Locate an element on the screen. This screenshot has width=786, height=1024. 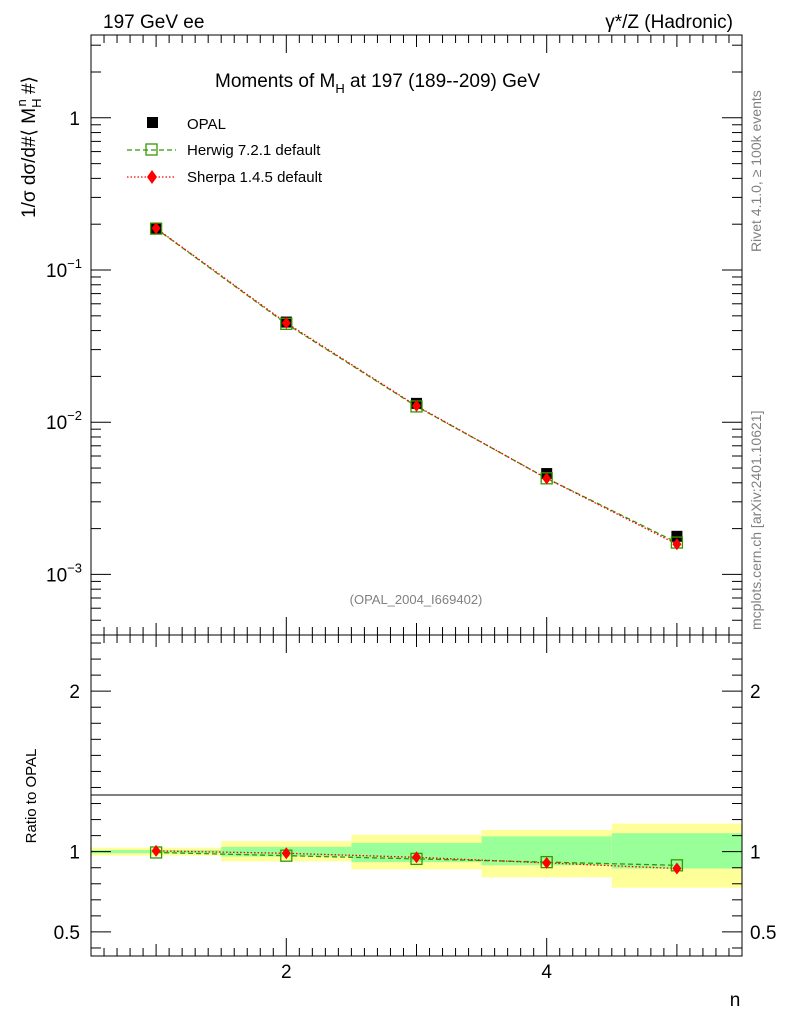
ratio-series is located at coordinates (416, 859).